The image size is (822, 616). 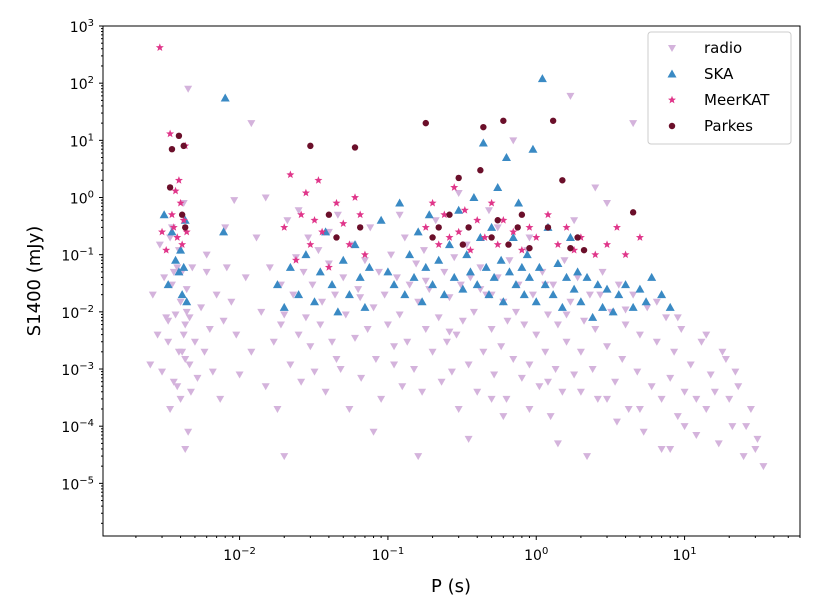 I want to click on y-tick-label: 103, so click(x=82, y=27).